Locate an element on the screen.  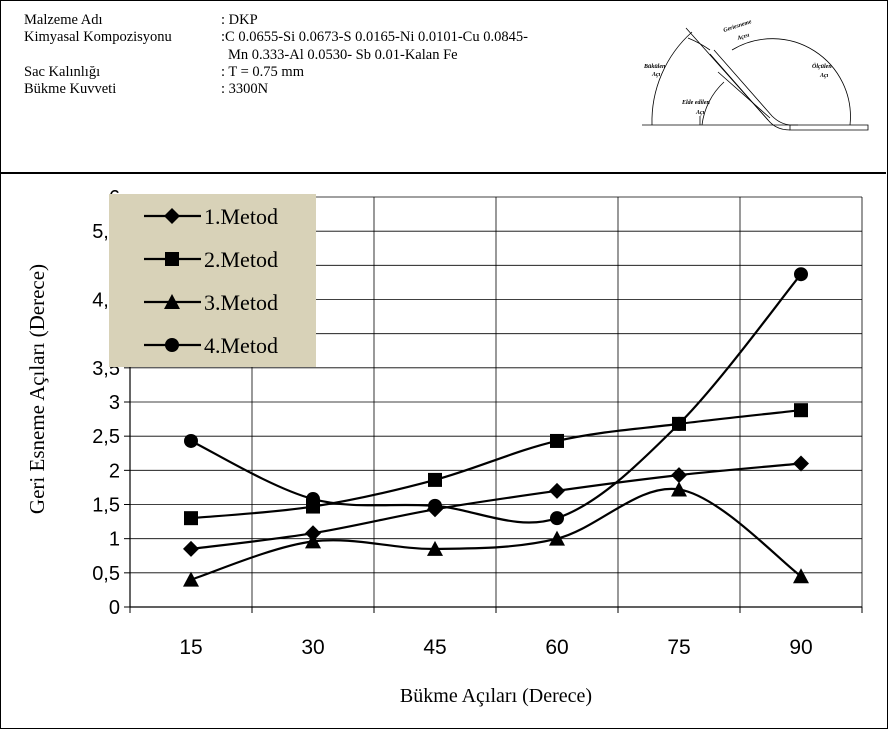
legend-box is located at coordinates (212, 280).